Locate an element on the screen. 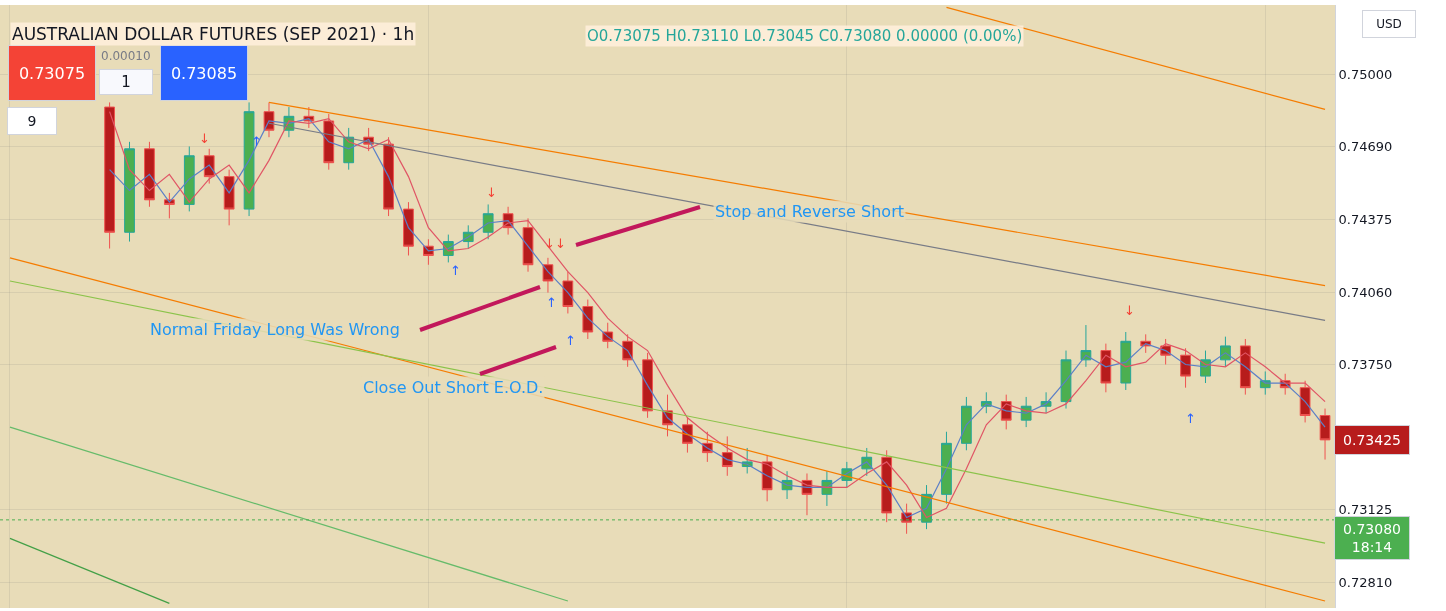  y-tick-label: 0.75000 is located at coordinates (1365, 75).